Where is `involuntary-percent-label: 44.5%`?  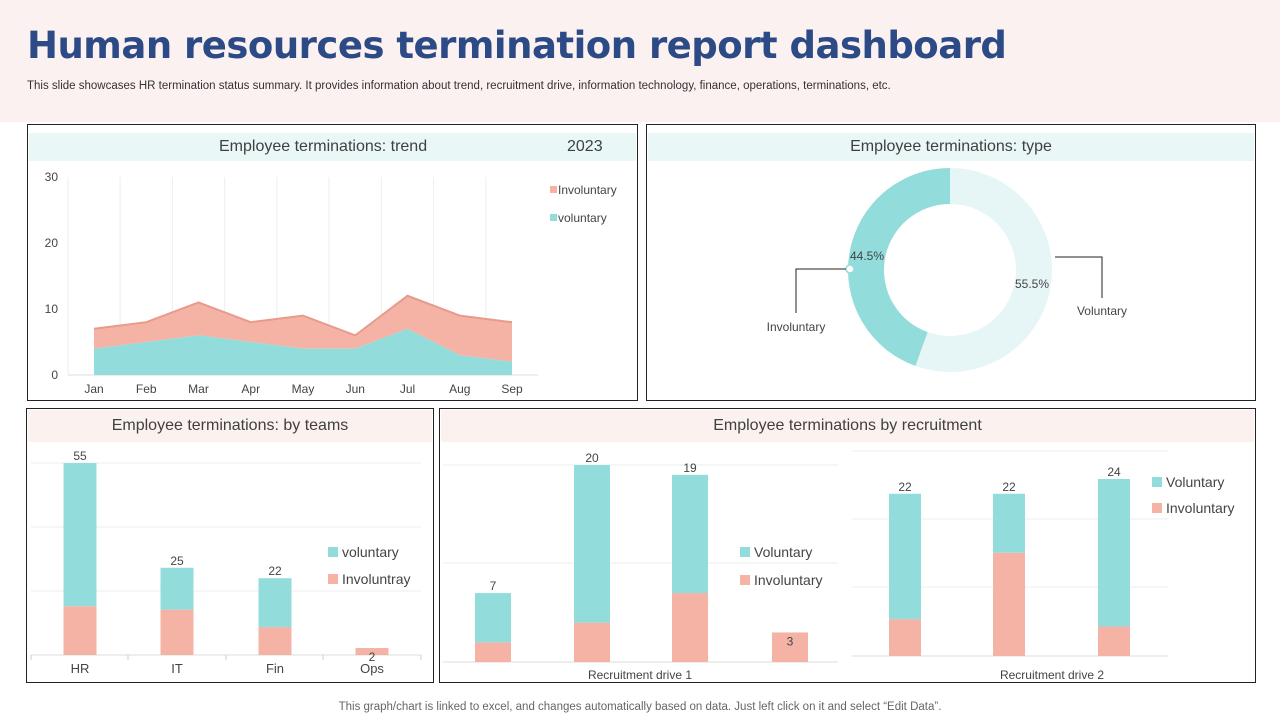
involuntary-percent-label: 44.5% is located at coordinates (867, 256).